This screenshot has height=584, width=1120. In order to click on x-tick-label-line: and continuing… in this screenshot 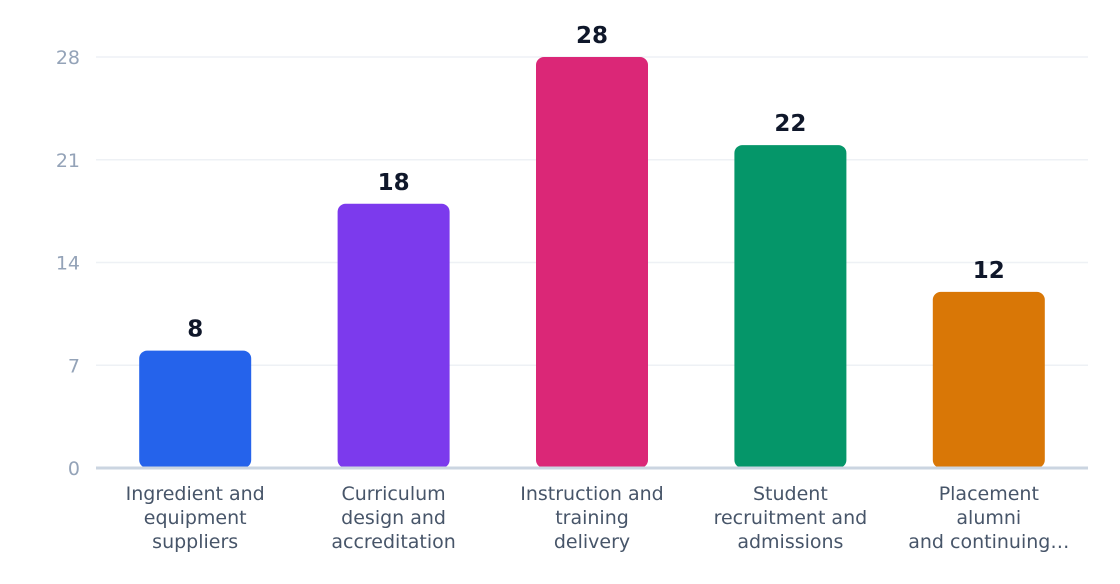, I will do `click(988, 542)`.